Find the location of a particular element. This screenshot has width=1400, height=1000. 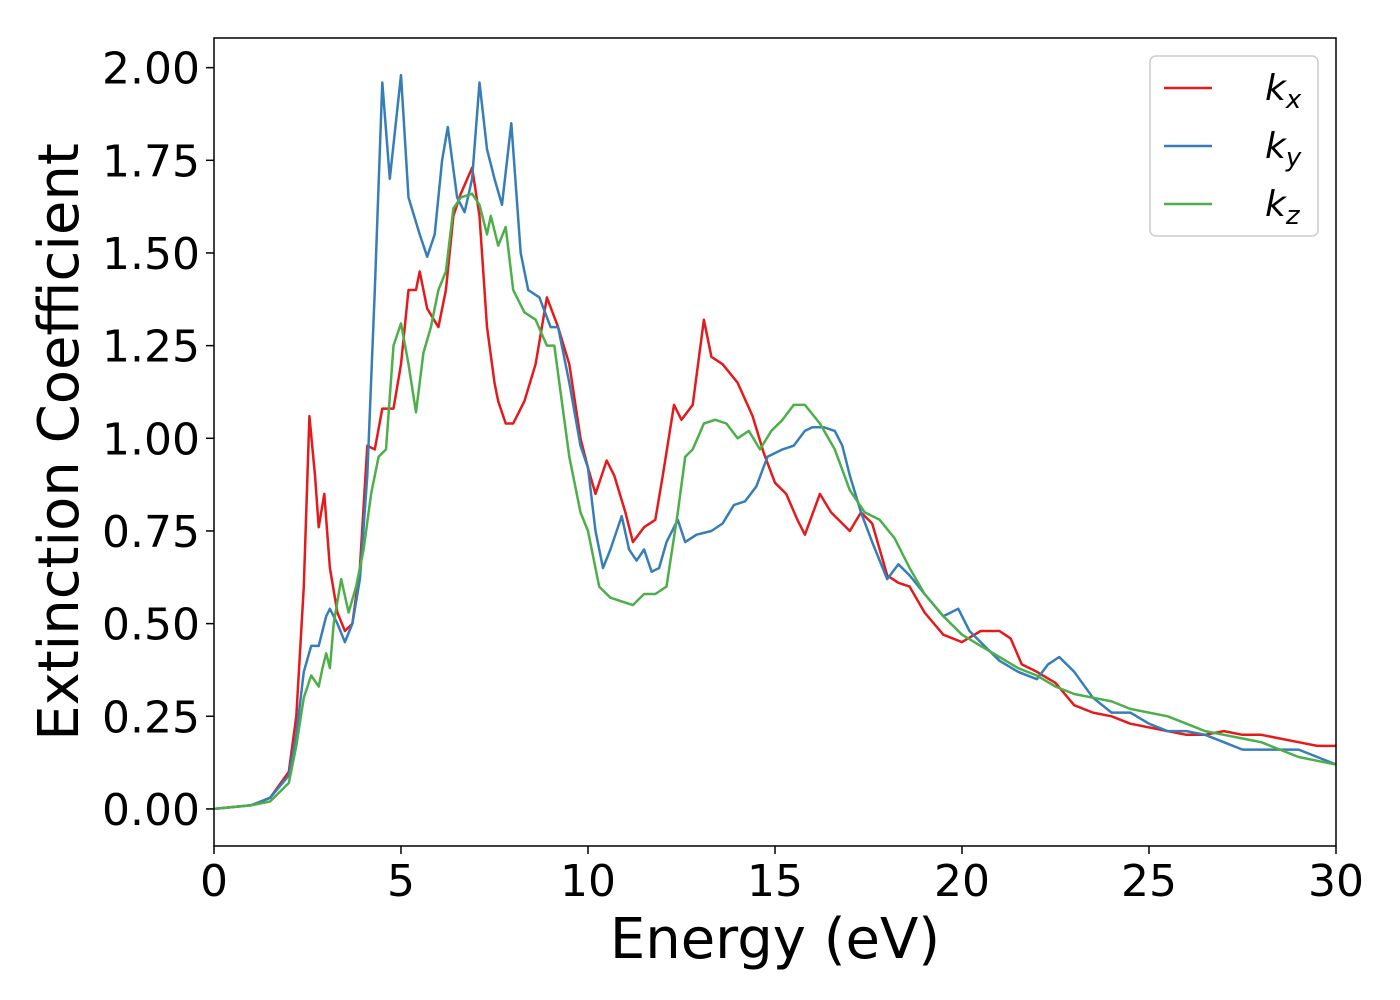

legend-box is located at coordinates (1234, 146).